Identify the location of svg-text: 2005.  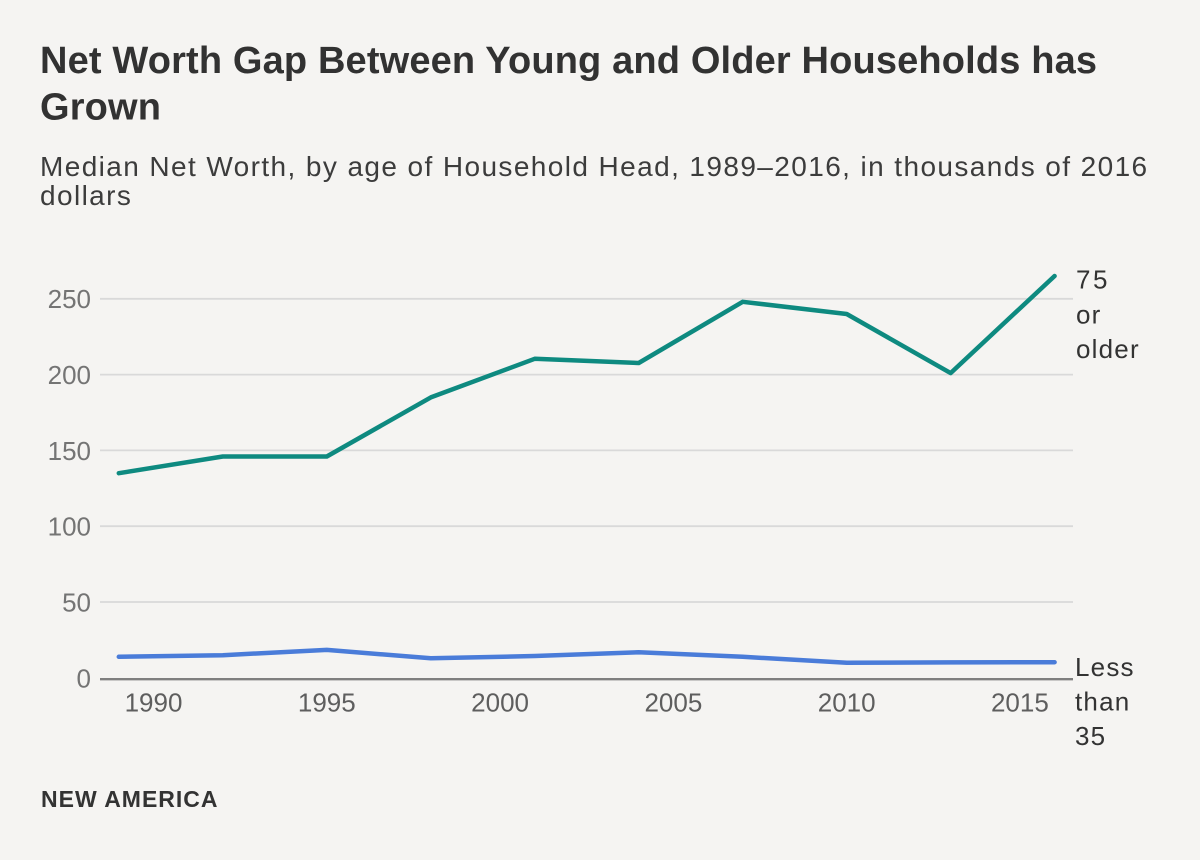
(673, 703).